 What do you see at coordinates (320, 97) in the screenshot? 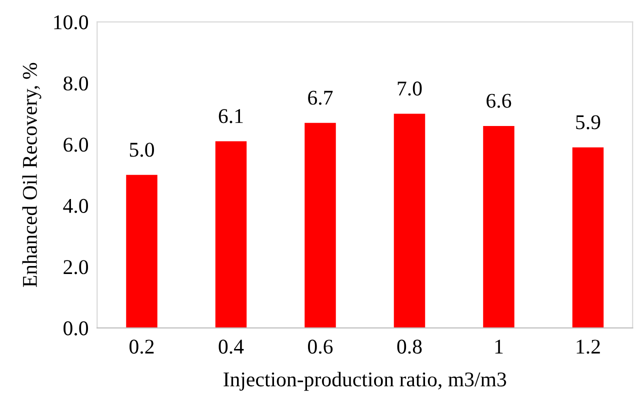
I see `data-label: 6.7` at bounding box center [320, 97].